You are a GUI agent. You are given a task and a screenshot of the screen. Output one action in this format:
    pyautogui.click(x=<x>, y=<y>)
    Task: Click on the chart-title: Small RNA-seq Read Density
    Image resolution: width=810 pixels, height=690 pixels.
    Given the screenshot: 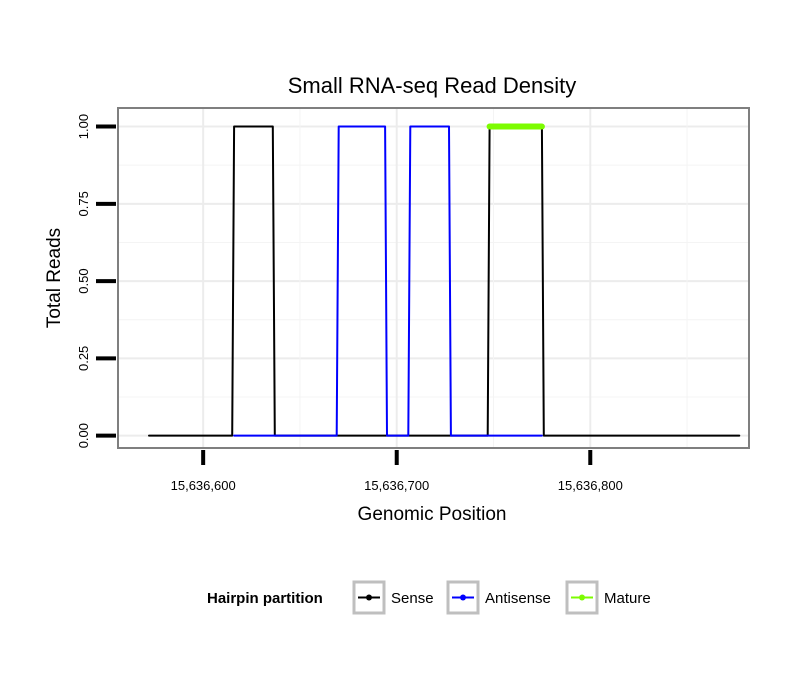 What is the action you would take?
    pyautogui.click(x=432, y=85)
    